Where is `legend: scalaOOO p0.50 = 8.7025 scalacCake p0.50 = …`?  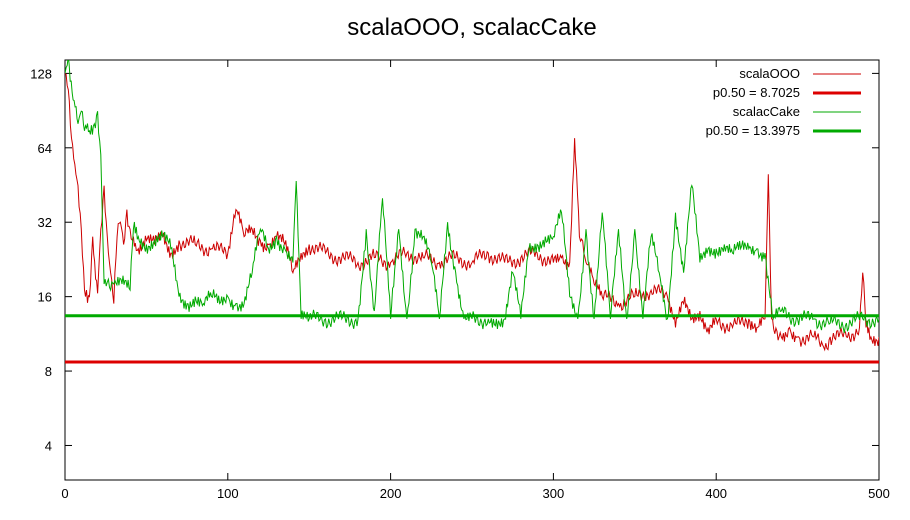
legend: scalaOOO p0.50 = 8.7025 scalacCake p0.50 = … is located at coordinates (783, 102).